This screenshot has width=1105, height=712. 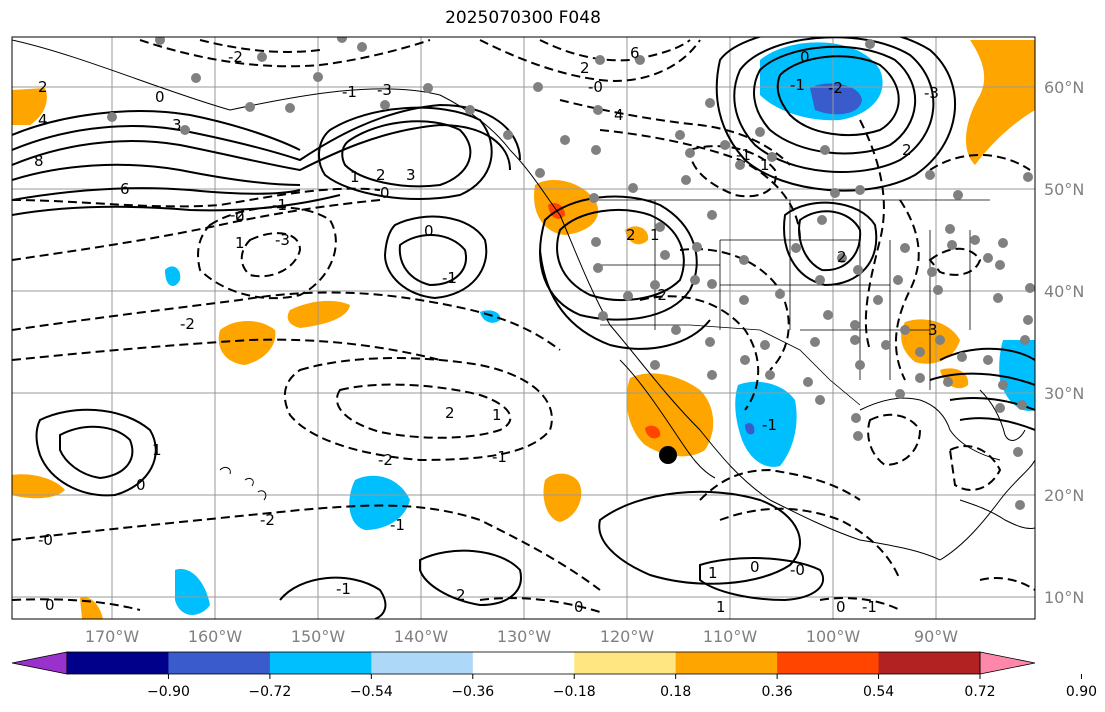 I want to click on lon-tick: 140°W, so click(x=421, y=636).